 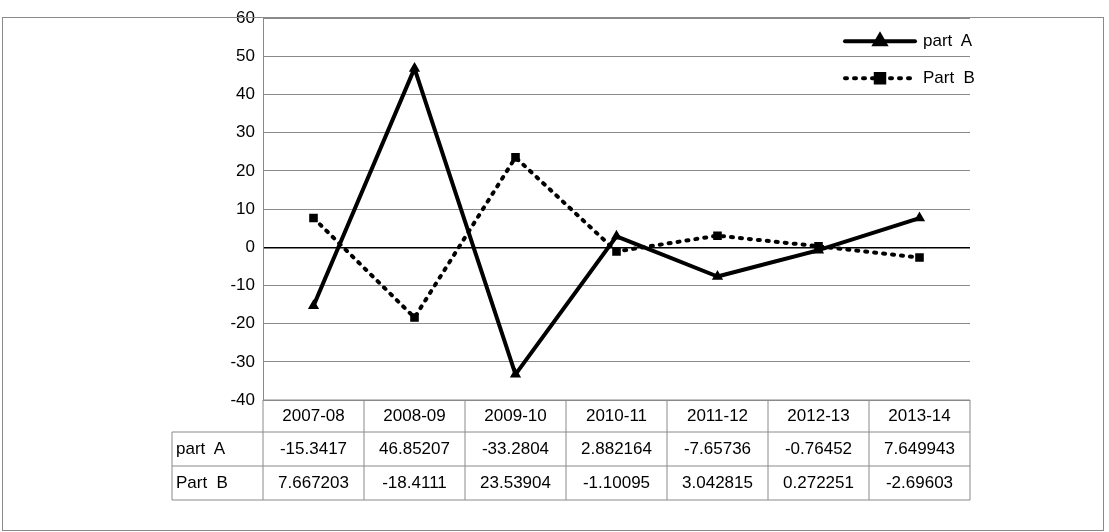 What do you see at coordinates (245, 132) in the screenshot?
I see `y-tick-label: 30` at bounding box center [245, 132].